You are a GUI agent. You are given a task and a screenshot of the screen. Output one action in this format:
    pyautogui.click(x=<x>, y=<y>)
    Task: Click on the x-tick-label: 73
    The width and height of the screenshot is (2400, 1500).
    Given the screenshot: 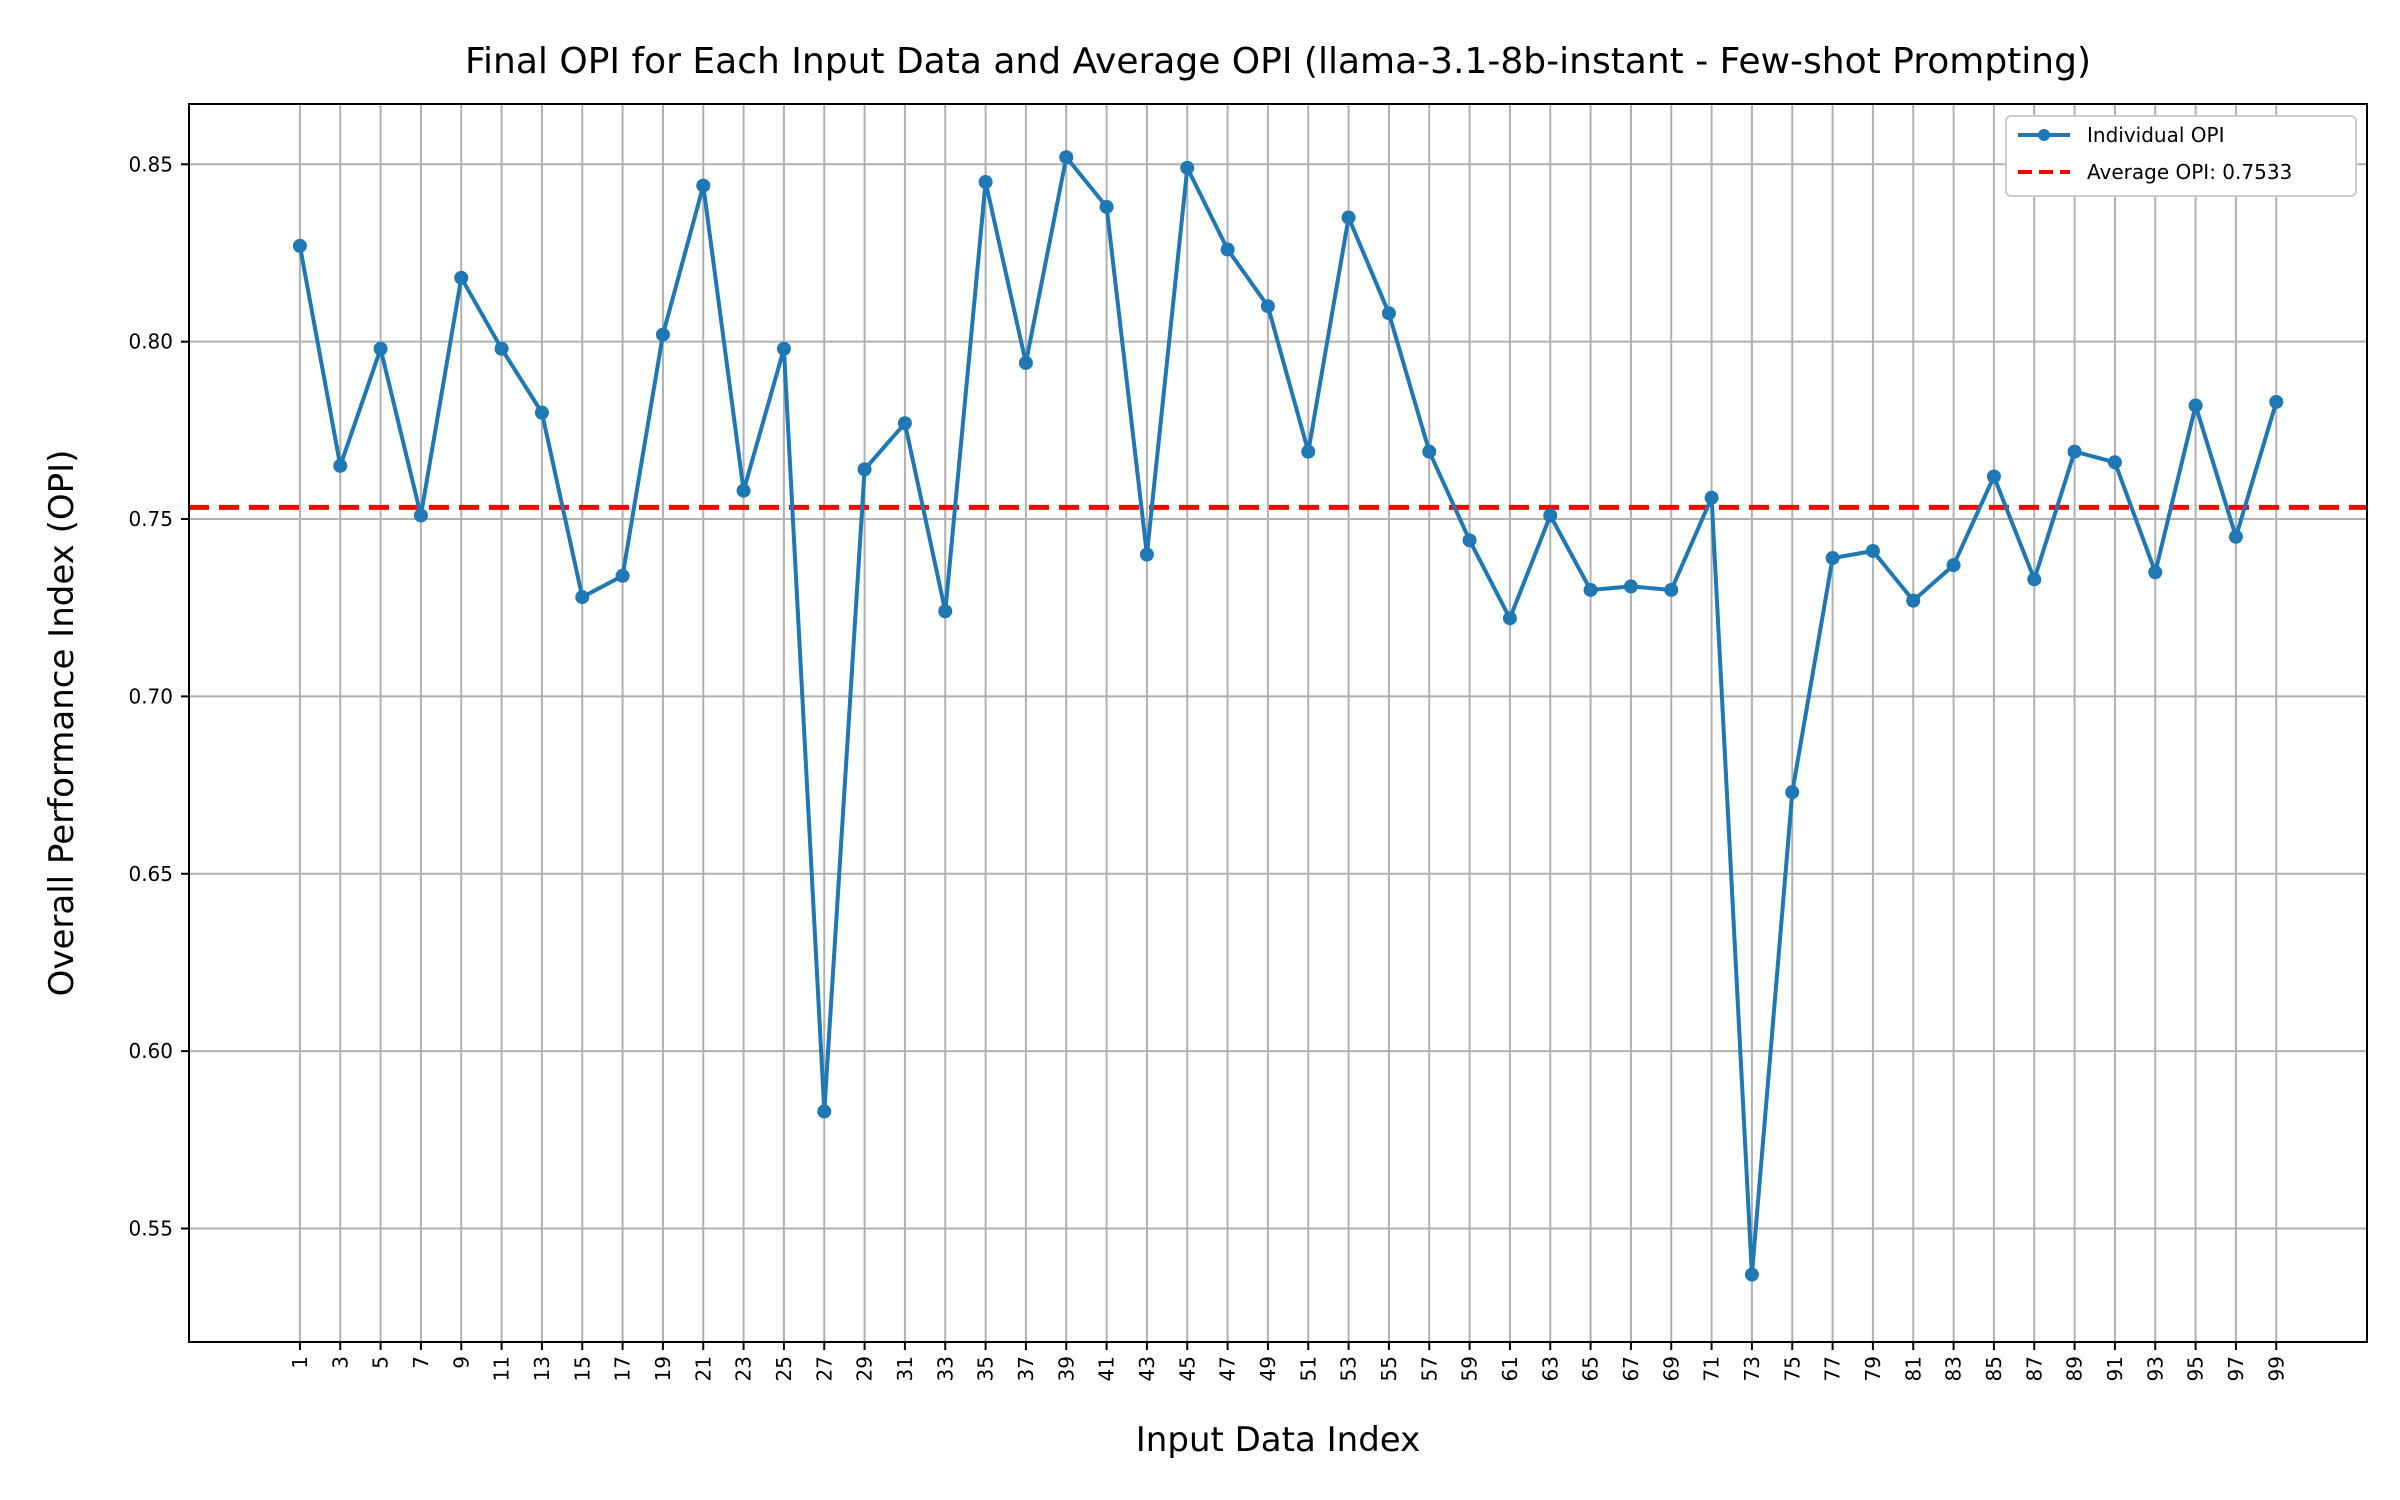 What is the action you would take?
    pyautogui.click(x=1752, y=1368)
    